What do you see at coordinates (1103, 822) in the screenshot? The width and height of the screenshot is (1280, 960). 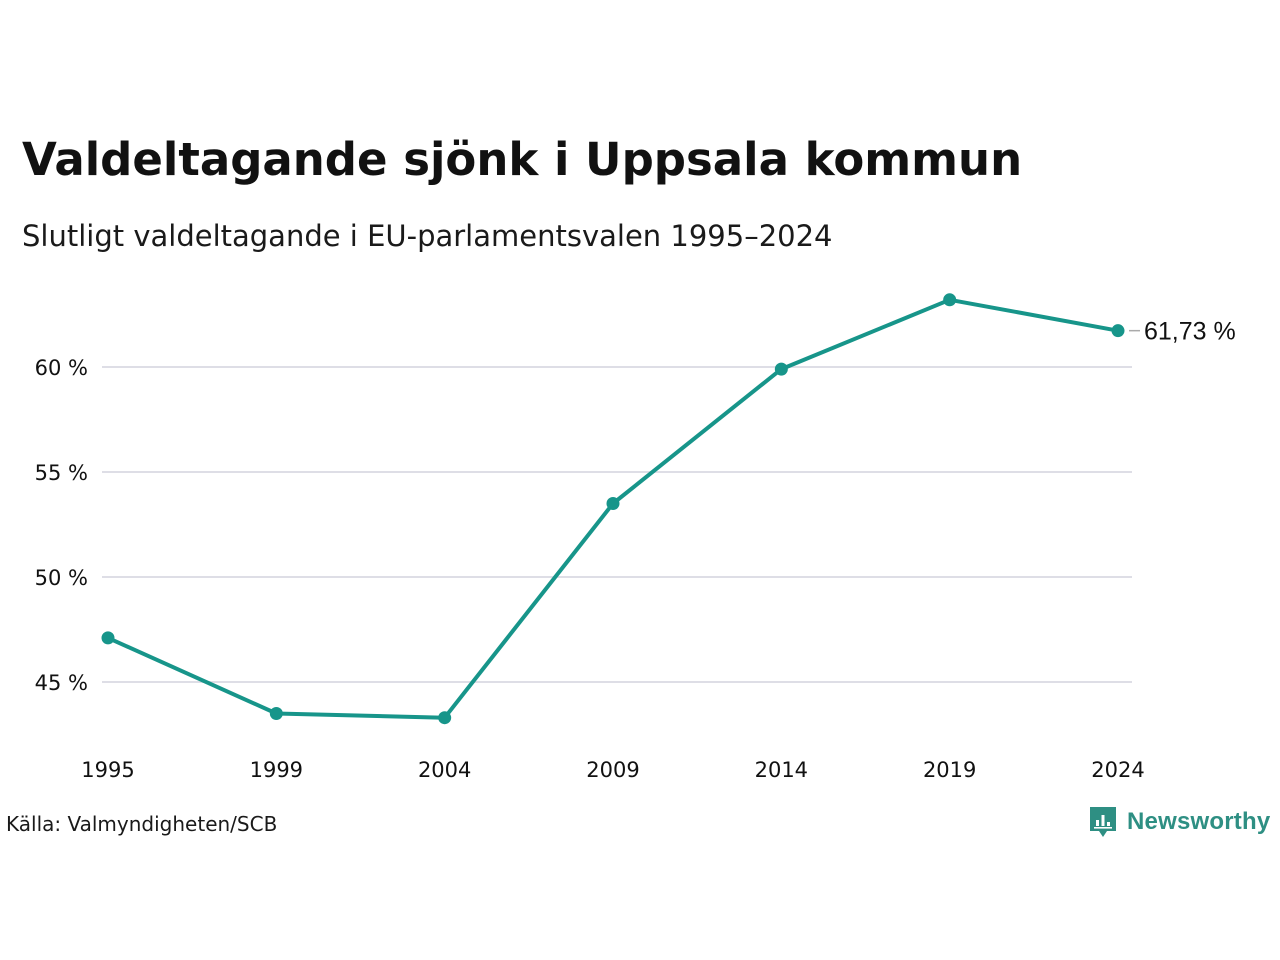 I see `newsworthy-logo-icon` at bounding box center [1103, 822].